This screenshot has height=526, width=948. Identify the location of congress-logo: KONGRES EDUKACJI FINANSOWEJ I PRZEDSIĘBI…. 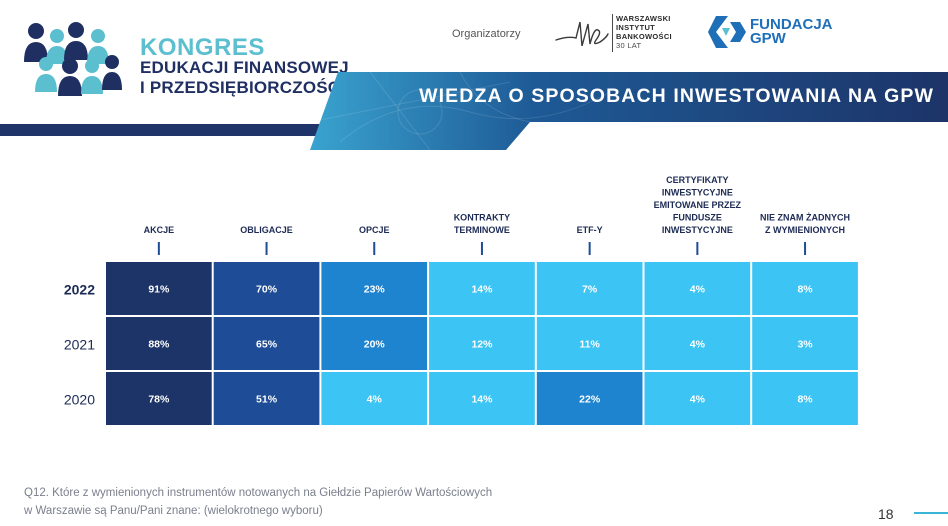
(186, 57).